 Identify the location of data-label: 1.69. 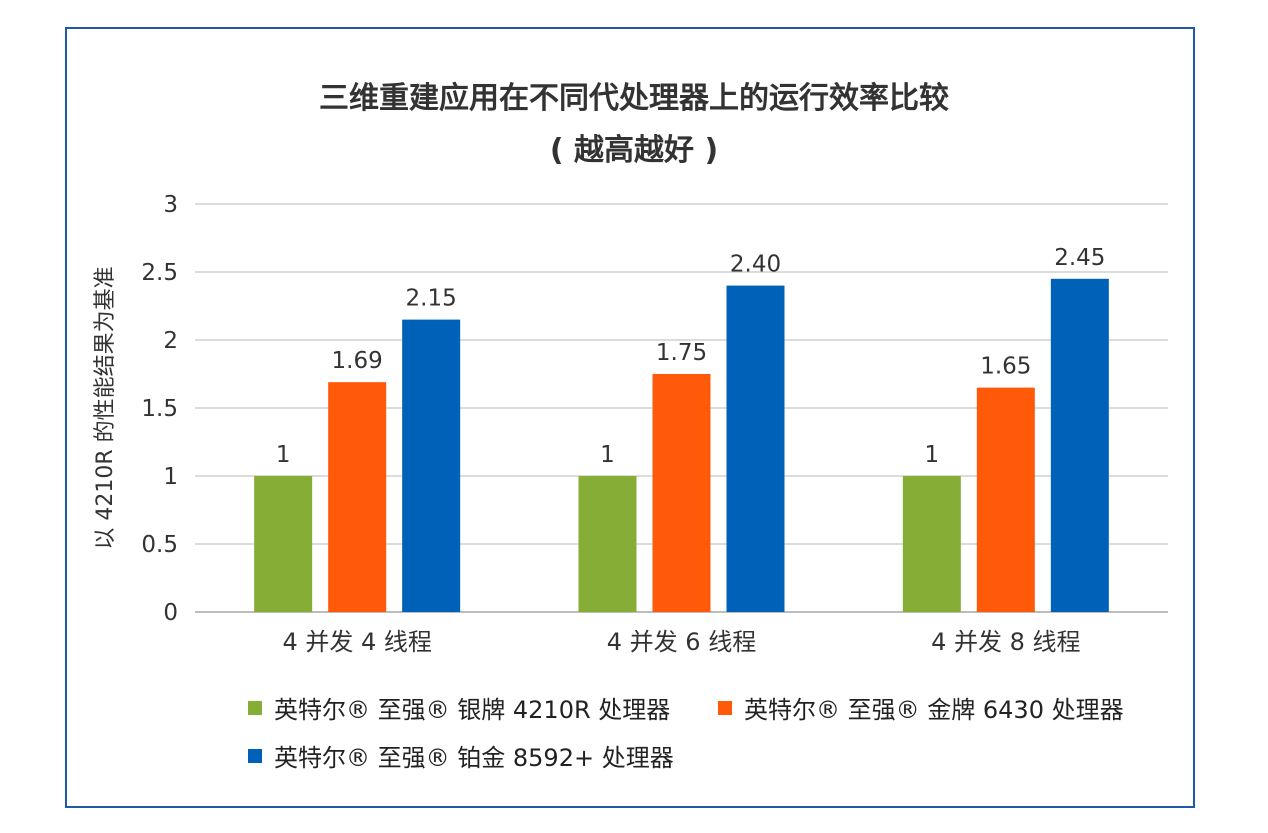
(357, 361).